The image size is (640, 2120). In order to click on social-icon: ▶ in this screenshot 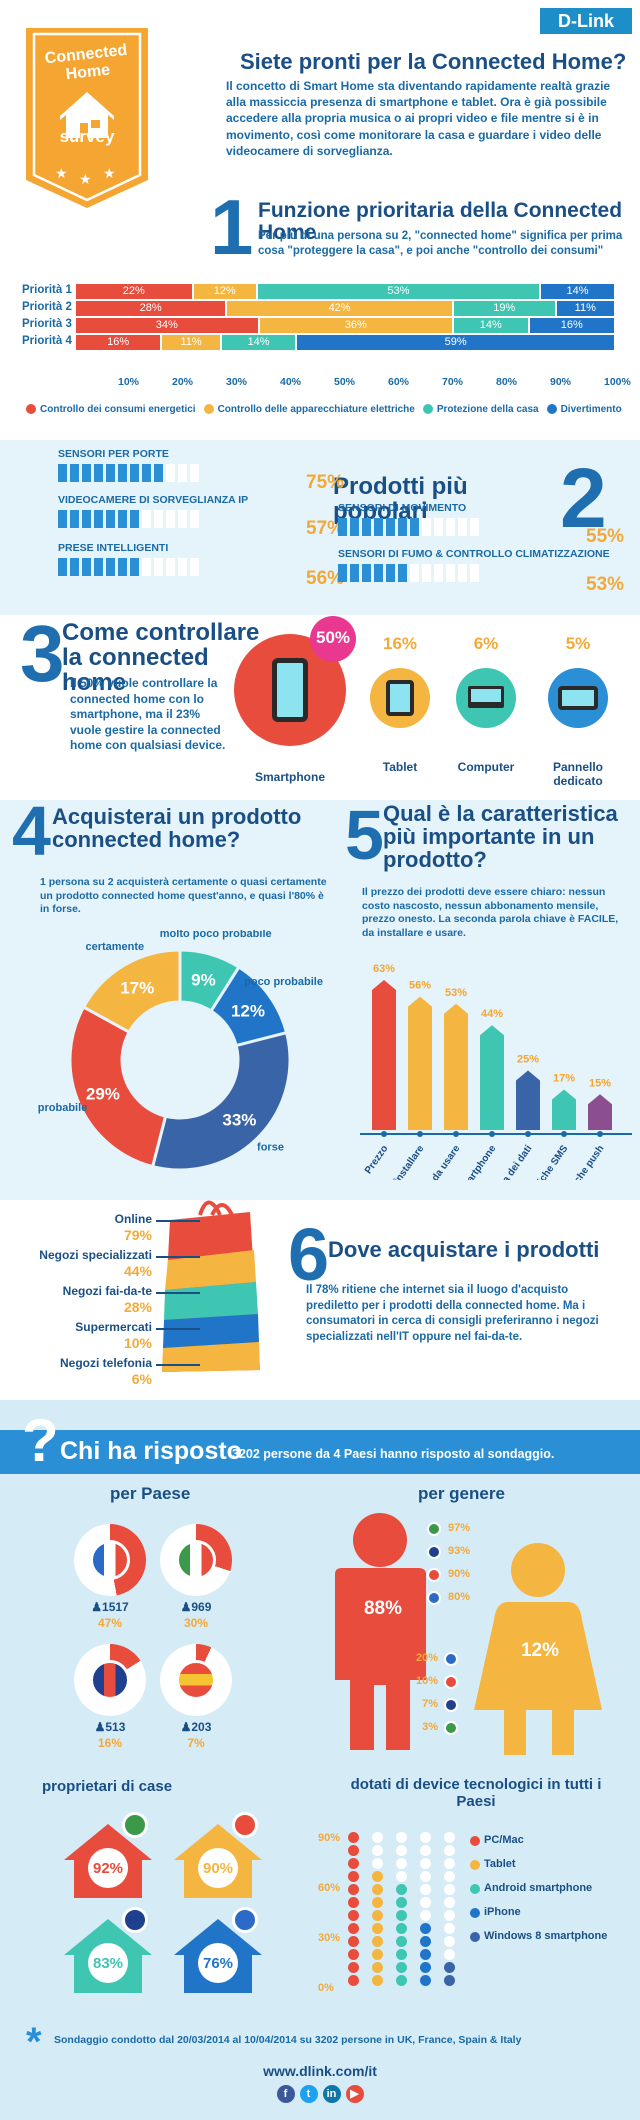, I will do `click(354, 2094)`.